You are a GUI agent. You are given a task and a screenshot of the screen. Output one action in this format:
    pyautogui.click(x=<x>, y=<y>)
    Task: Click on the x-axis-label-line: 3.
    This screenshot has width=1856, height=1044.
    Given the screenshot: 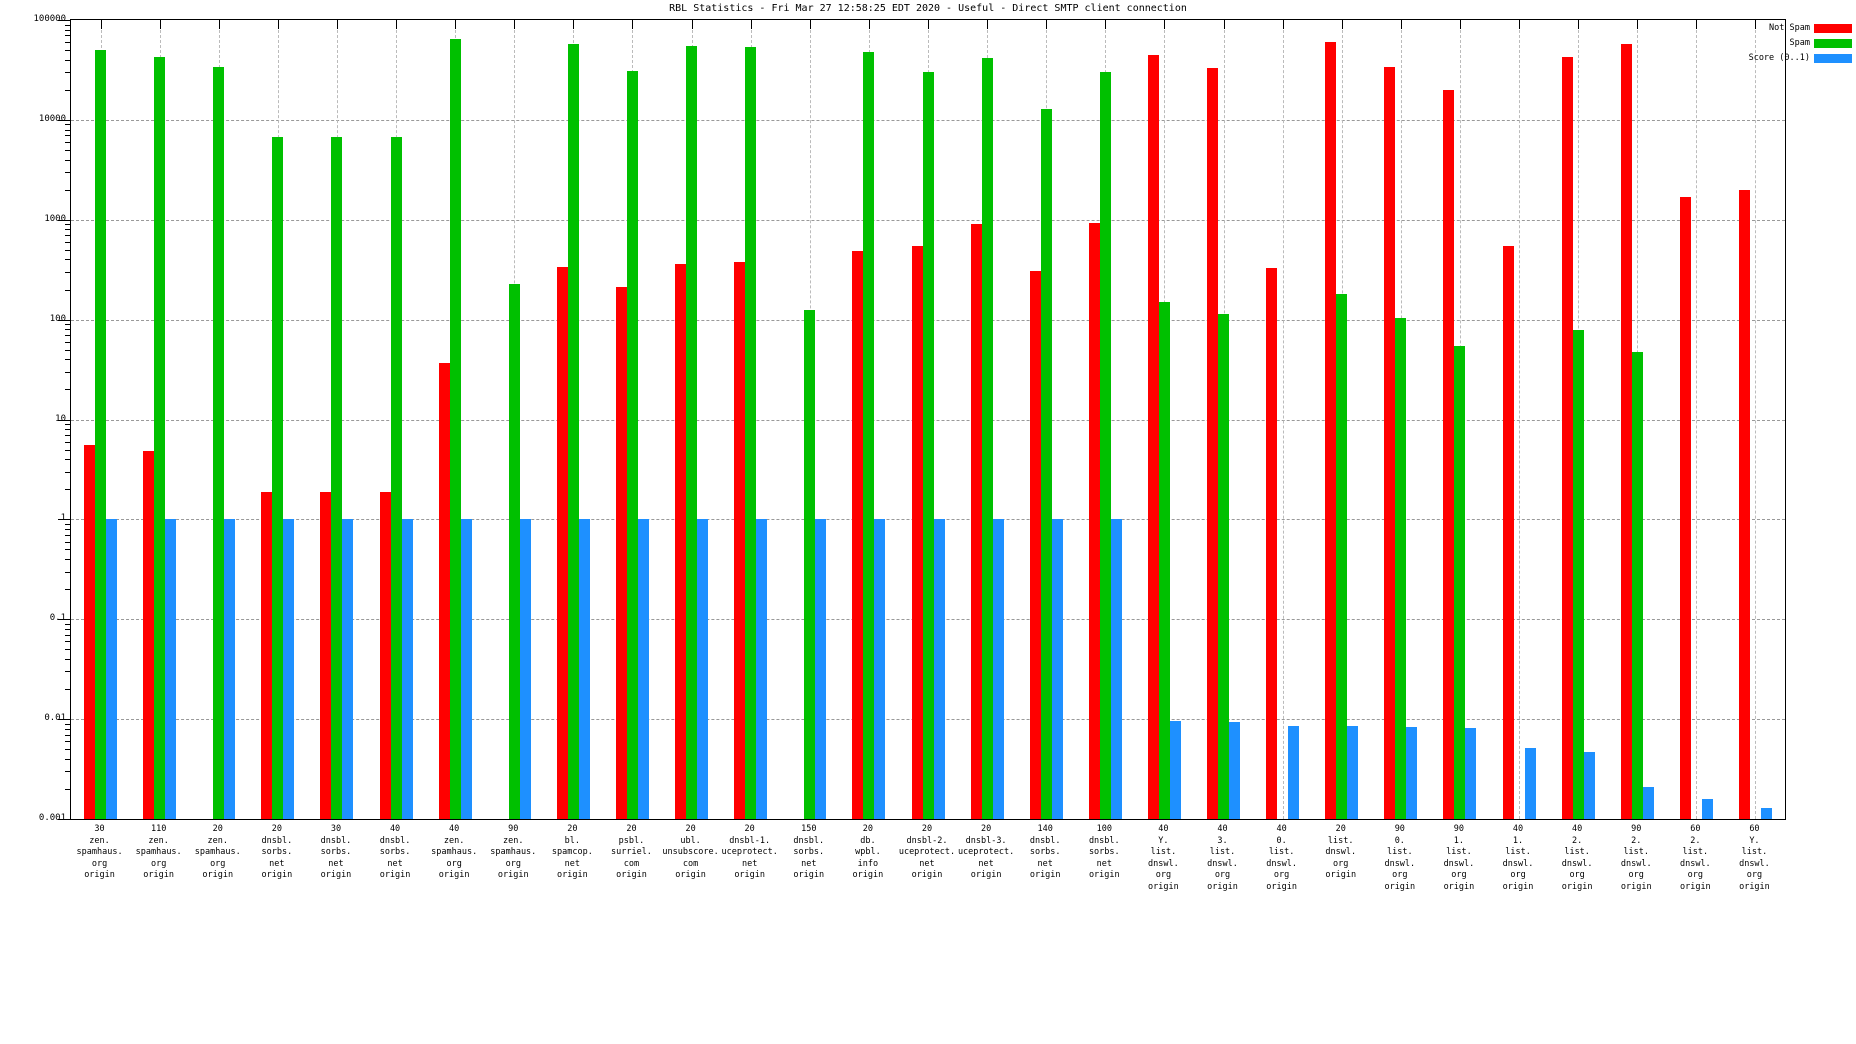 What is the action you would take?
    pyautogui.click(x=1222, y=840)
    